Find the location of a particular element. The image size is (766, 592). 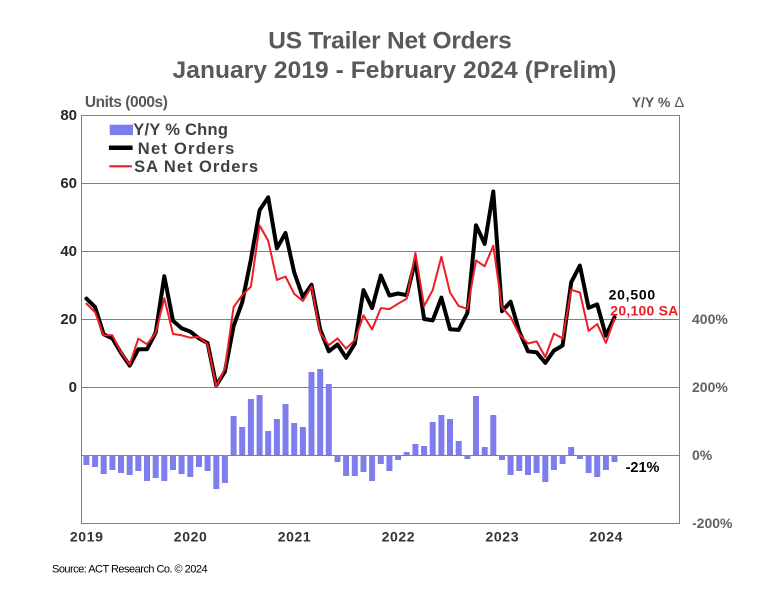

svg-text: -21% is located at coordinates (643, 468).